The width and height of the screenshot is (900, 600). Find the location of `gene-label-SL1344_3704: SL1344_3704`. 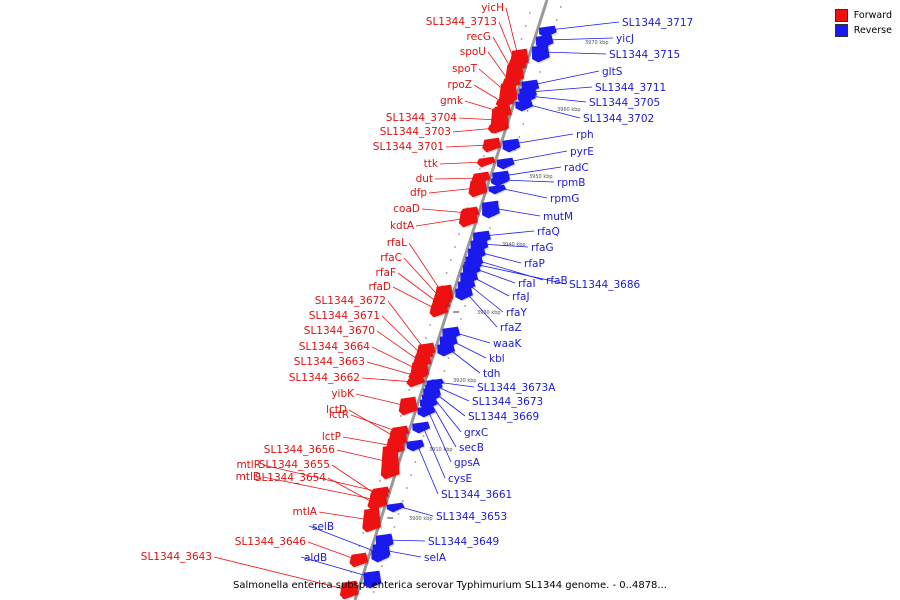

gene-label-SL1344_3704: SL1344_3704 is located at coordinates (422, 118).